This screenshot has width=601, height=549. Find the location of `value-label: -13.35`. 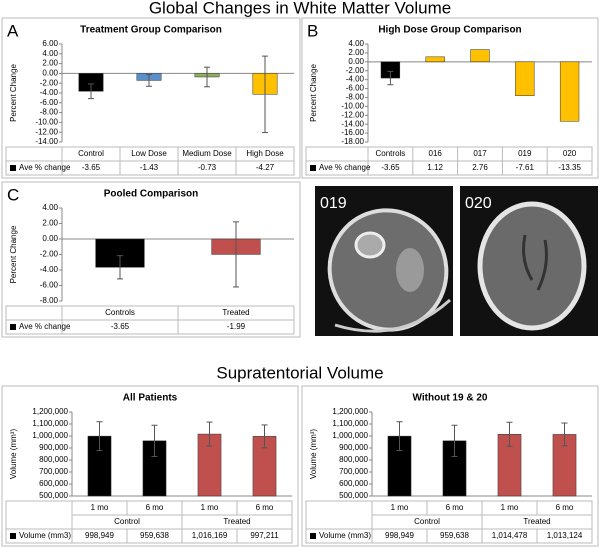

value-label: -13.35 is located at coordinates (569, 167).